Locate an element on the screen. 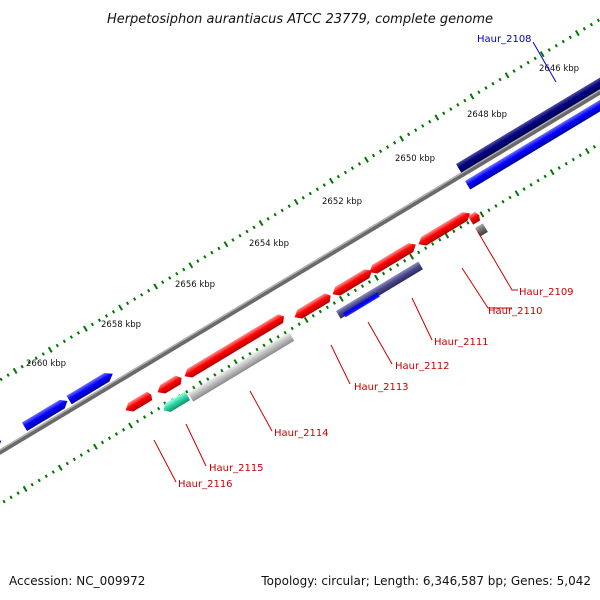  tick-label-2646: 2646 kbp is located at coordinates (559, 69).